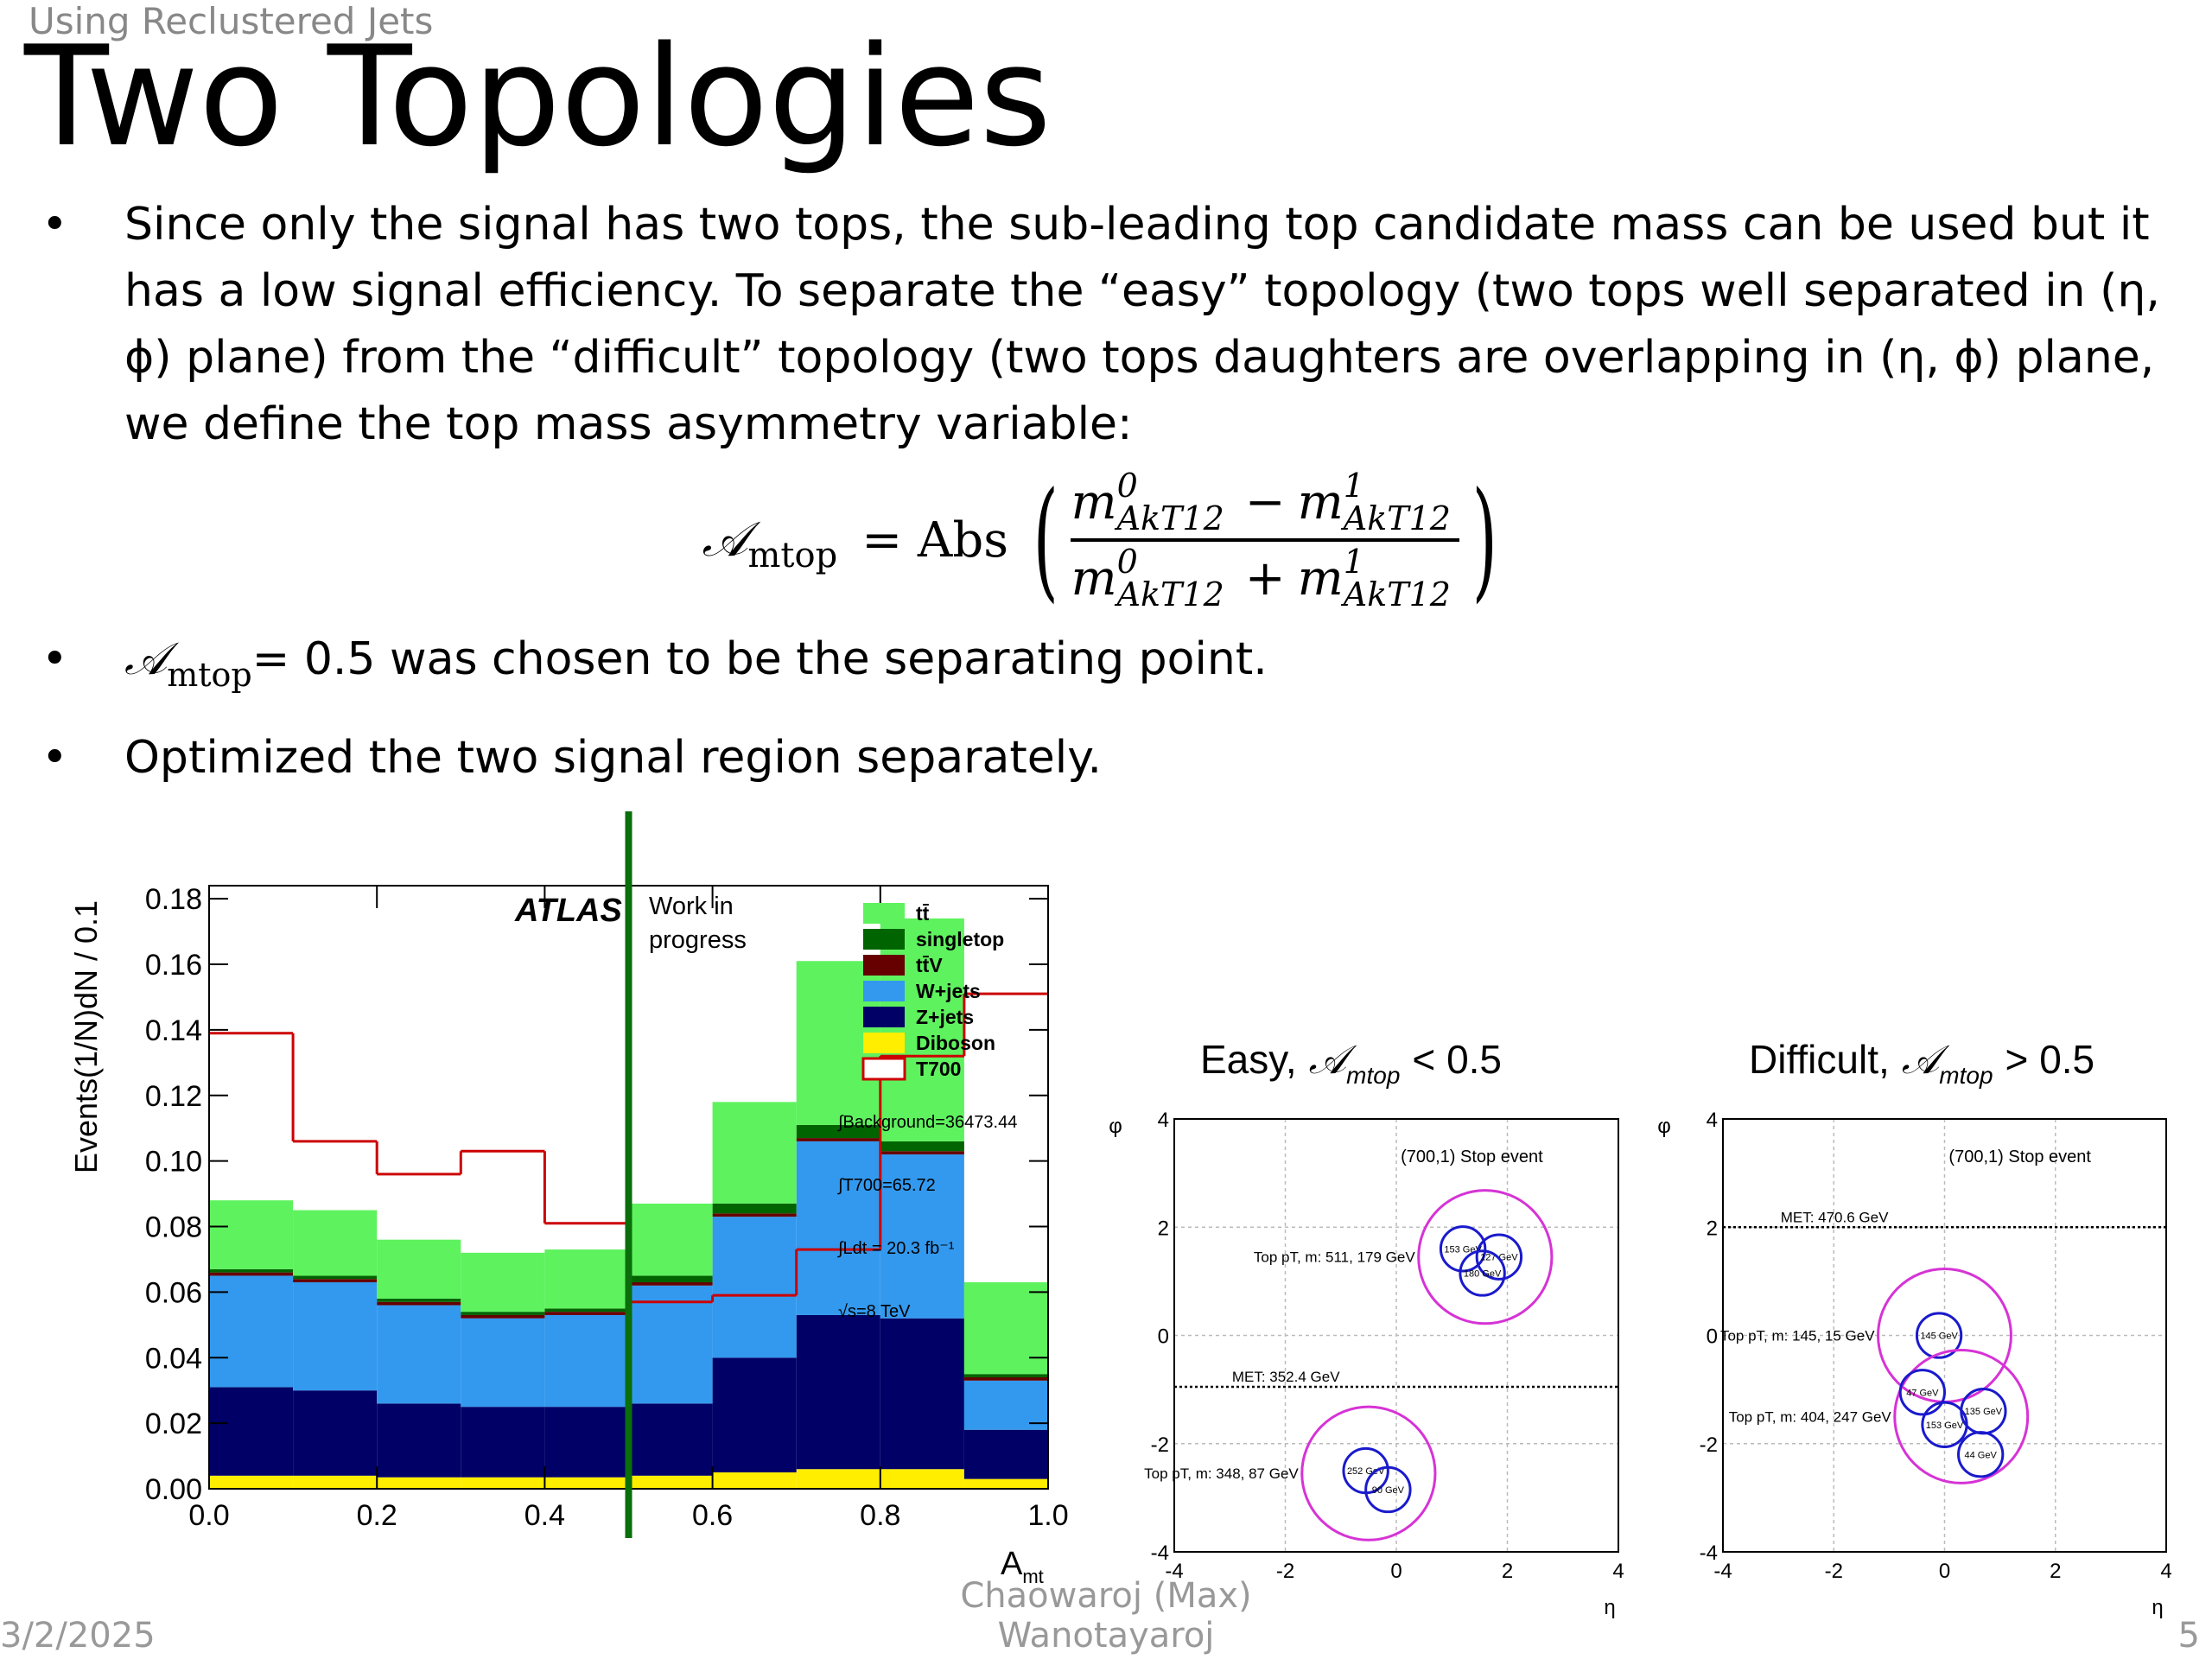 This screenshot has height=1659, width=2212. What do you see at coordinates (1353, 562) in the screenshot?
I see `sup: 1` at bounding box center [1353, 562].